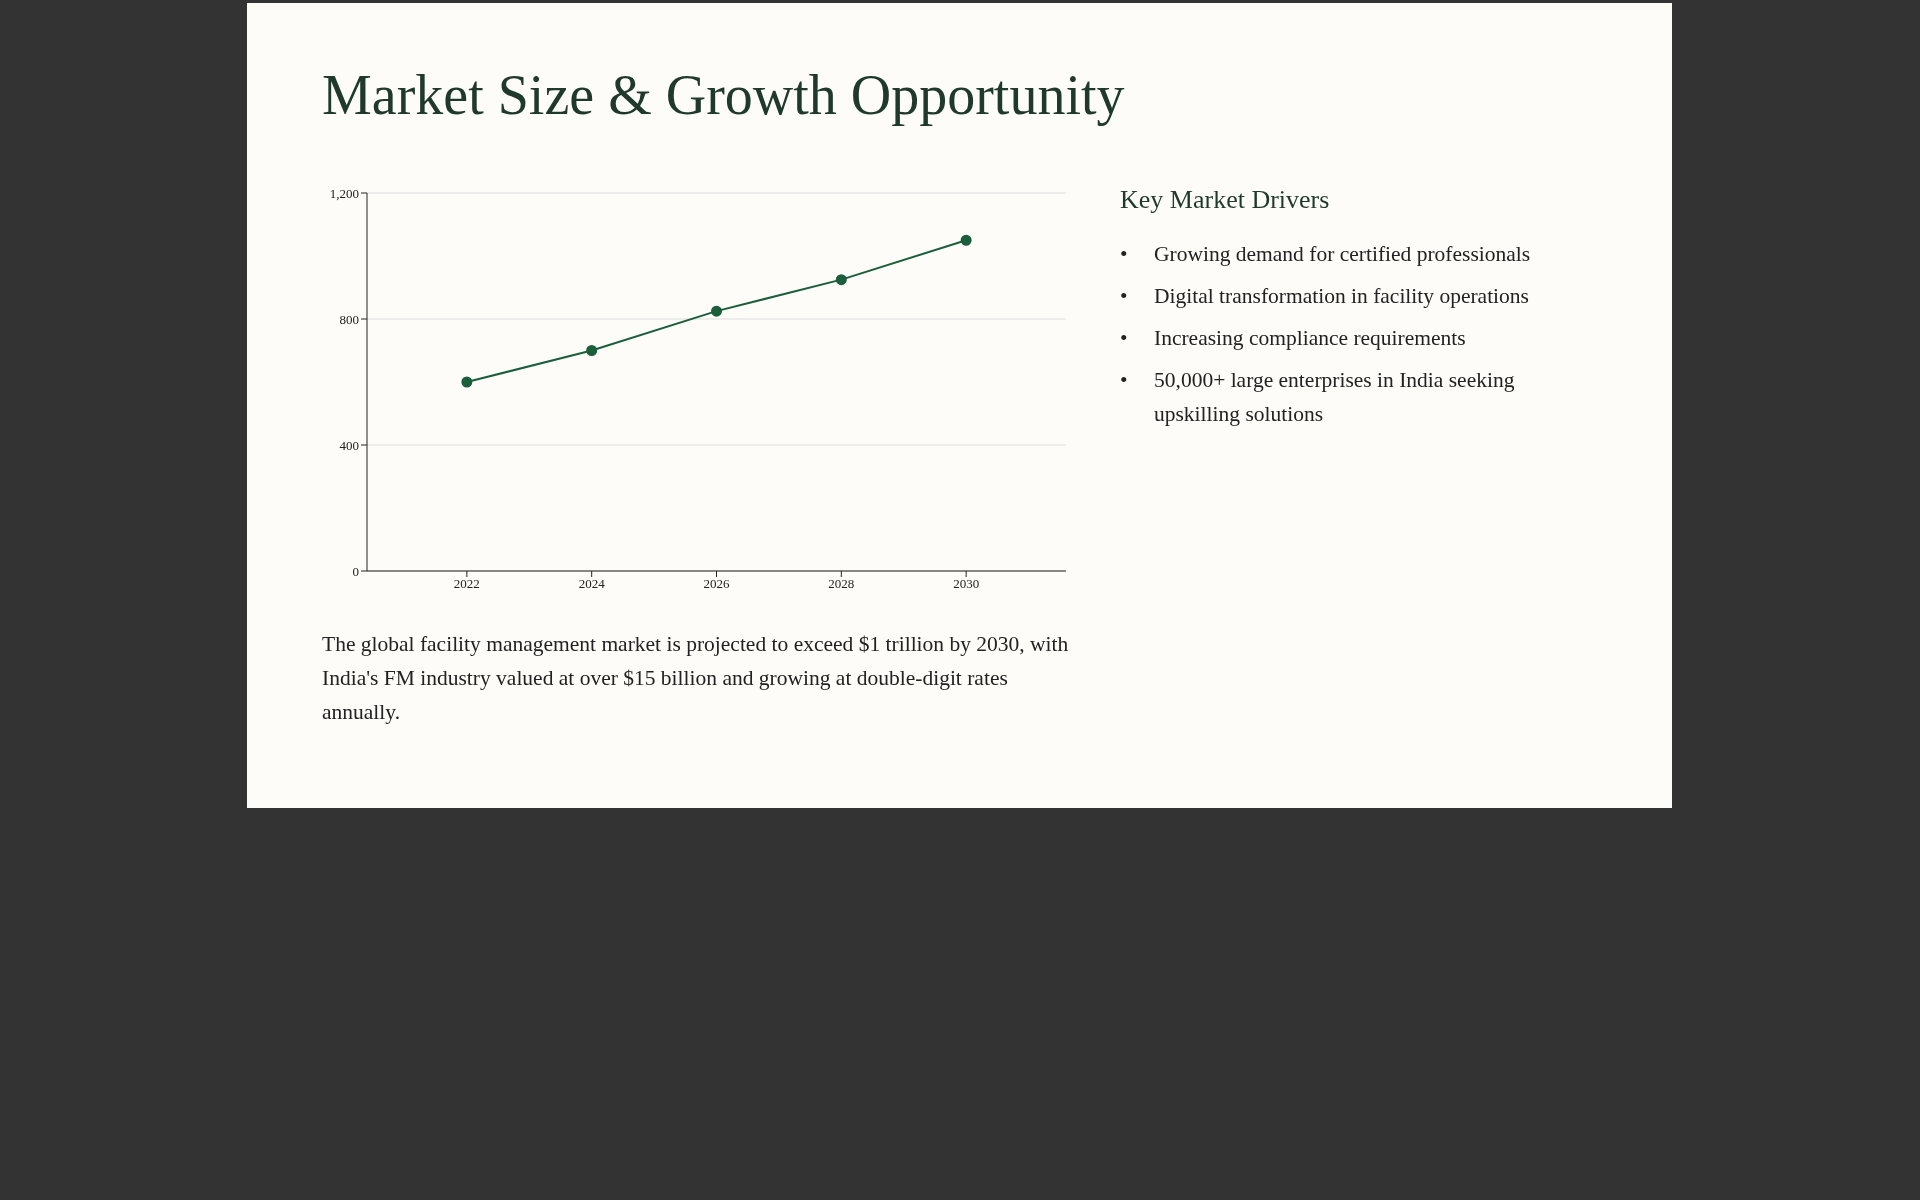 This screenshot has width=1920, height=1200. Describe the element at coordinates (1325, 254) in the screenshot. I see `text: • Growing demand for certified professionals` at that location.